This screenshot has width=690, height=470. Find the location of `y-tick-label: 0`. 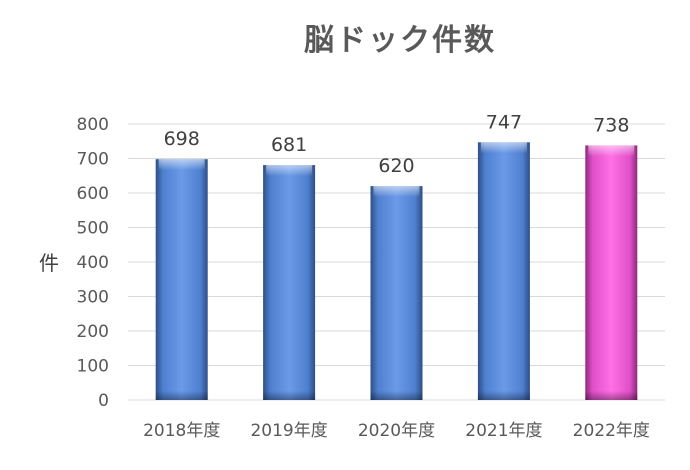

y-tick-label: 0 is located at coordinates (103, 401).